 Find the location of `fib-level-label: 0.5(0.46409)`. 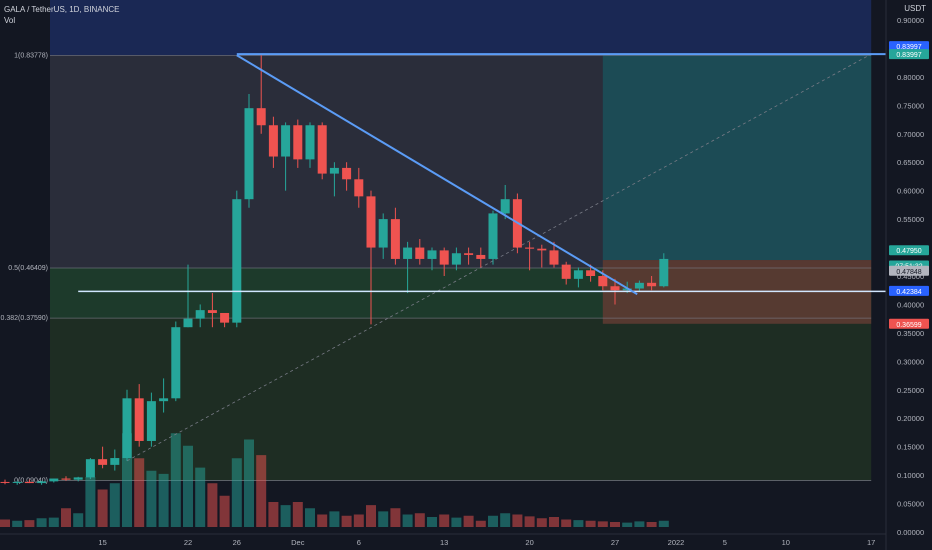

fib-level-label: 0.5(0.46409) is located at coordinates (28, 268).